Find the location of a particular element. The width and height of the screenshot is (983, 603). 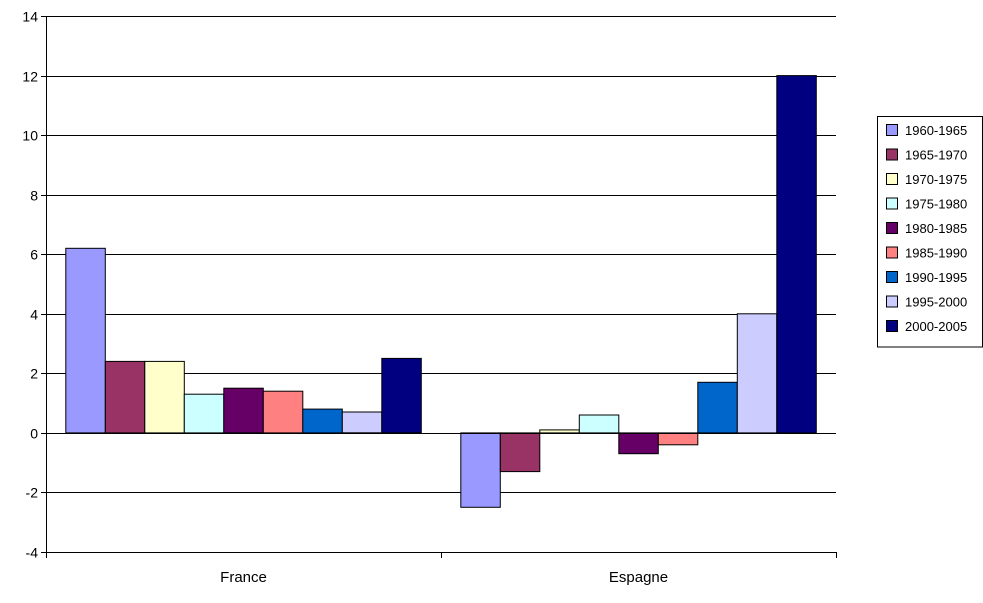

legend-label: 1970-1975 is located at coordinates (936, 179).